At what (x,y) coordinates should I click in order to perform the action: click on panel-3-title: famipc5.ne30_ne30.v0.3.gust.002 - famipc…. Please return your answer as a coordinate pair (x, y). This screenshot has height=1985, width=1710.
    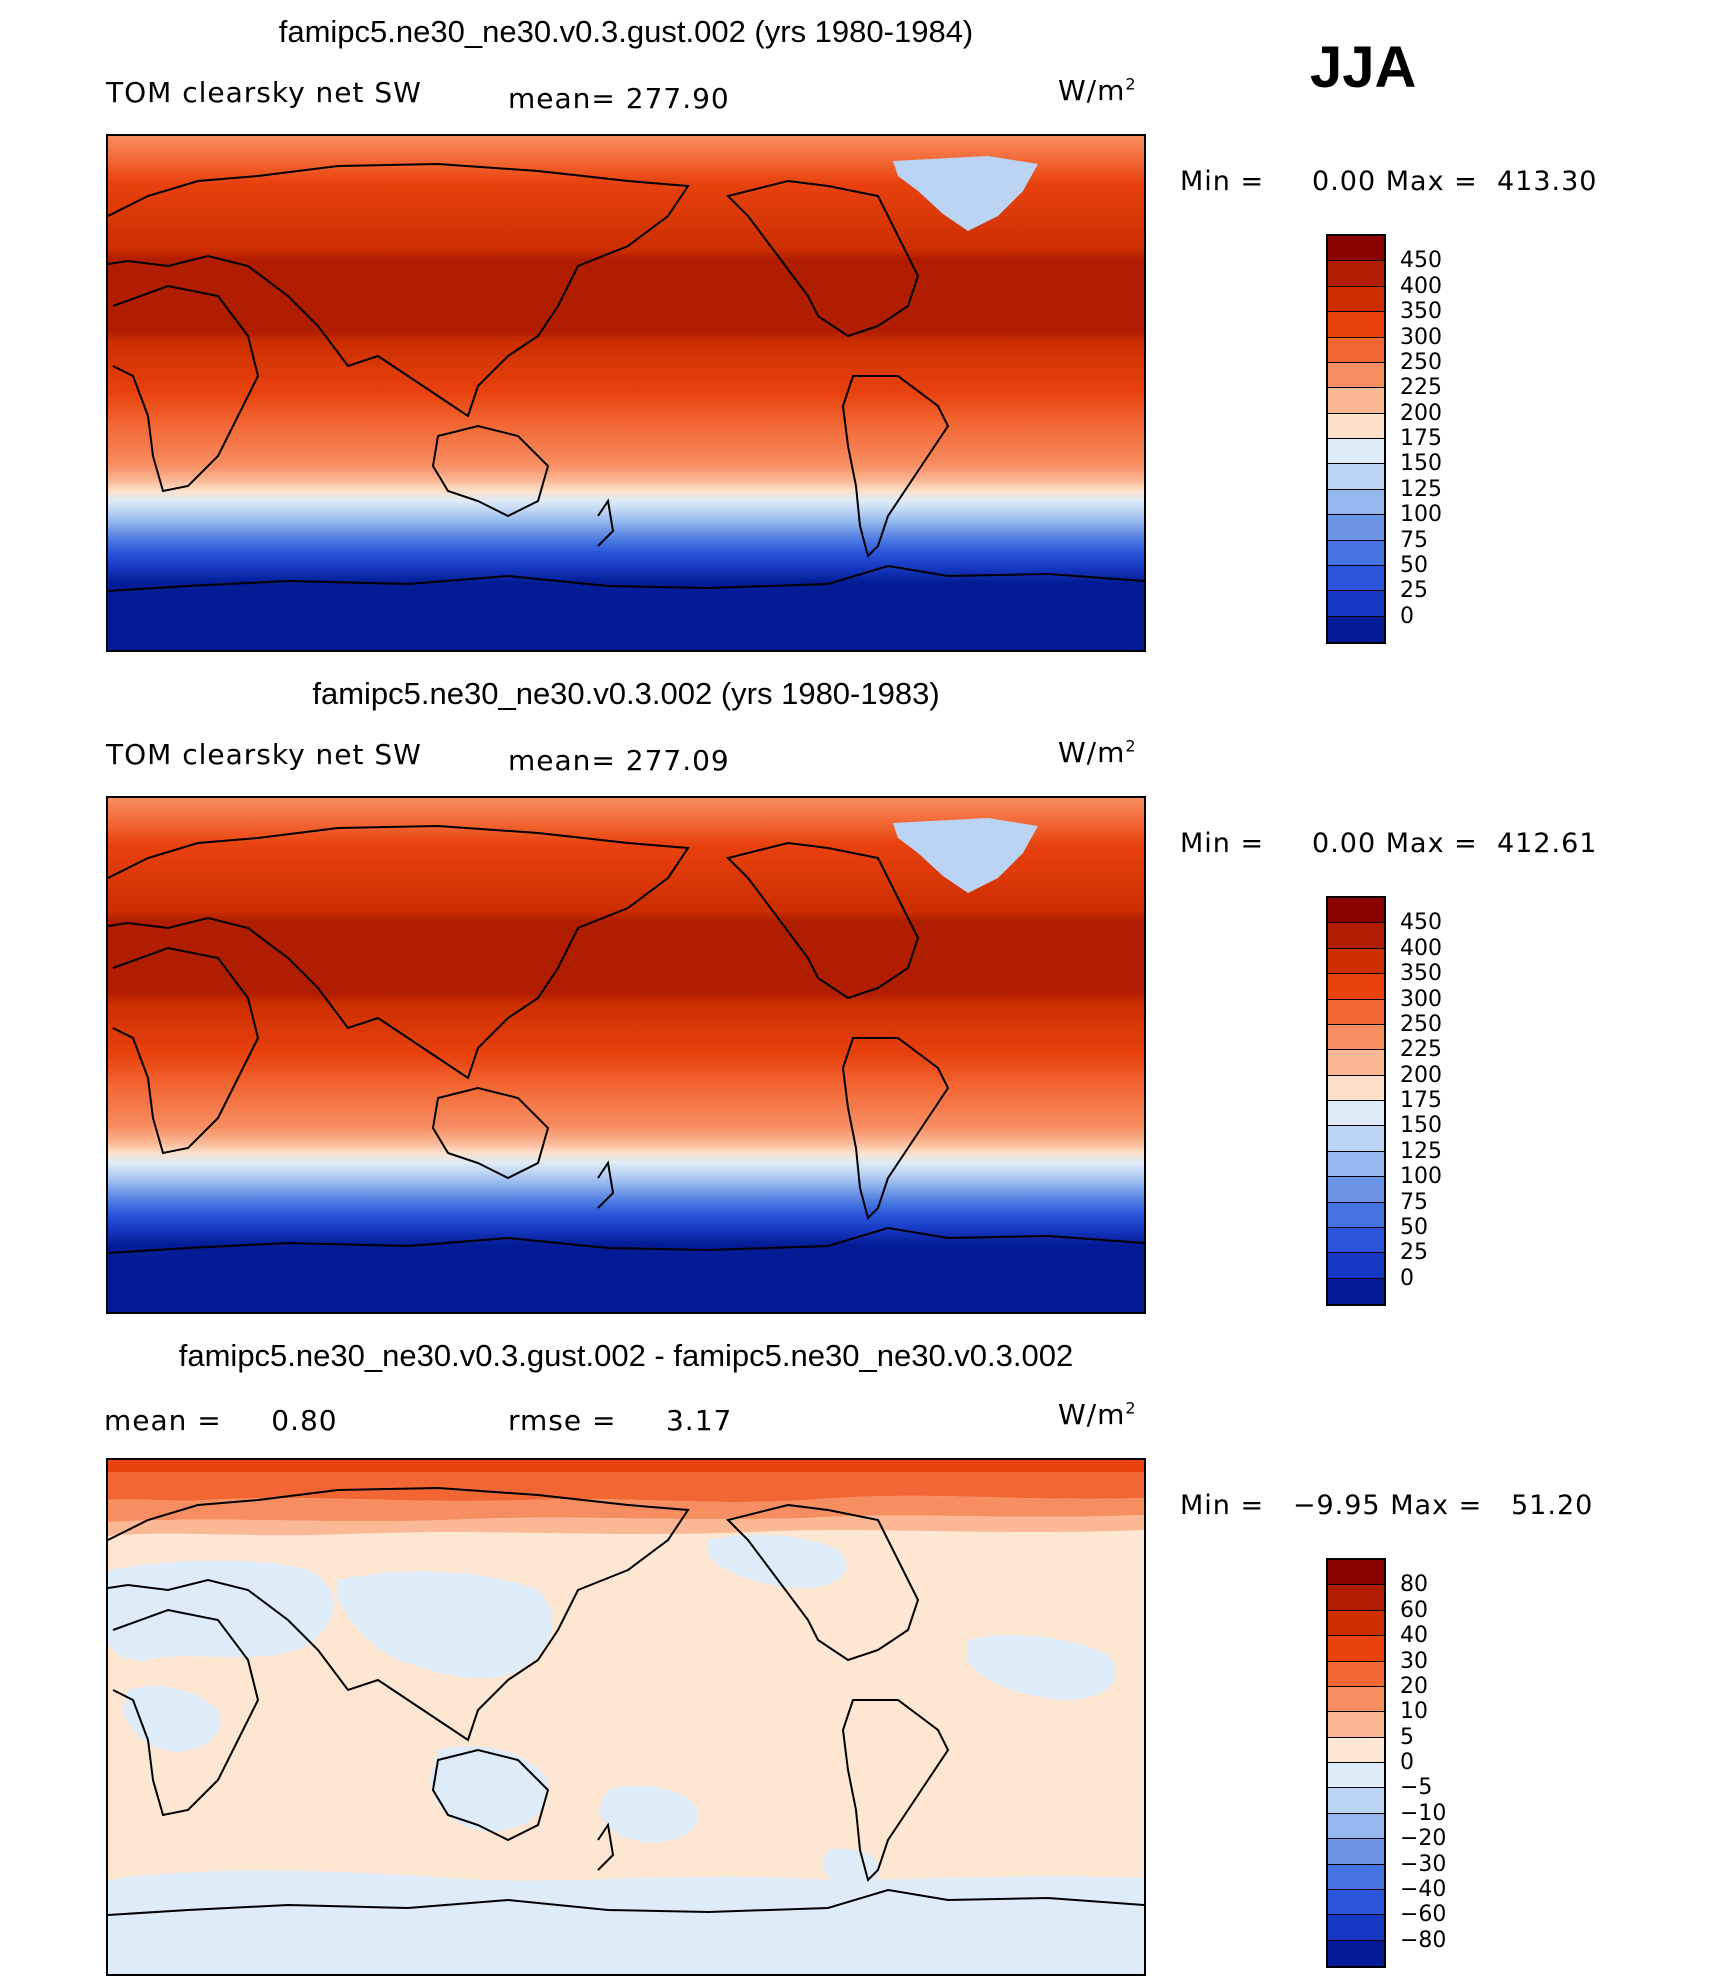
    Looking at the image, I should click on (626, 1355).